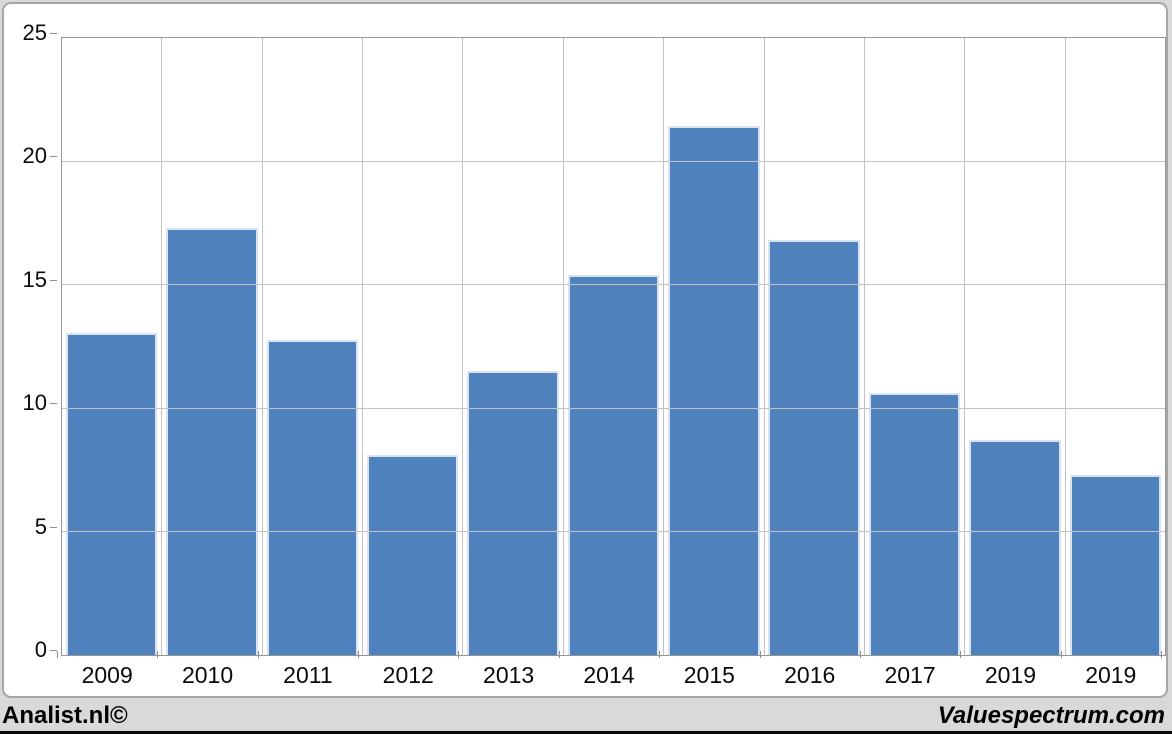  What do you see at coordinates (65, 715) in the screenshot?
I see `analist-credit-label: Analist.nl©` at bounding box center [65, 715].